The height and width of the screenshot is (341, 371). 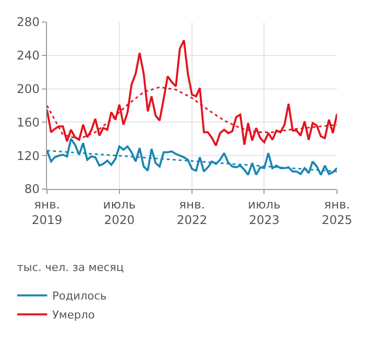 What do you see at coordinates (28, 55) in the screenshot?
I see `y-tick-label: 240` at bounding box center [28, 55].